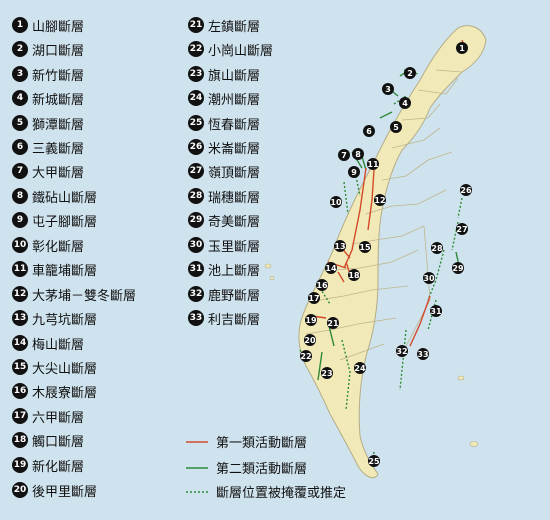 This screenshot has width=550, height=520. What do you see at coordinates (48, 343) in the screenshot?
I see `legend-item: 14 梅山斷層` at bounding box center [48, 343].